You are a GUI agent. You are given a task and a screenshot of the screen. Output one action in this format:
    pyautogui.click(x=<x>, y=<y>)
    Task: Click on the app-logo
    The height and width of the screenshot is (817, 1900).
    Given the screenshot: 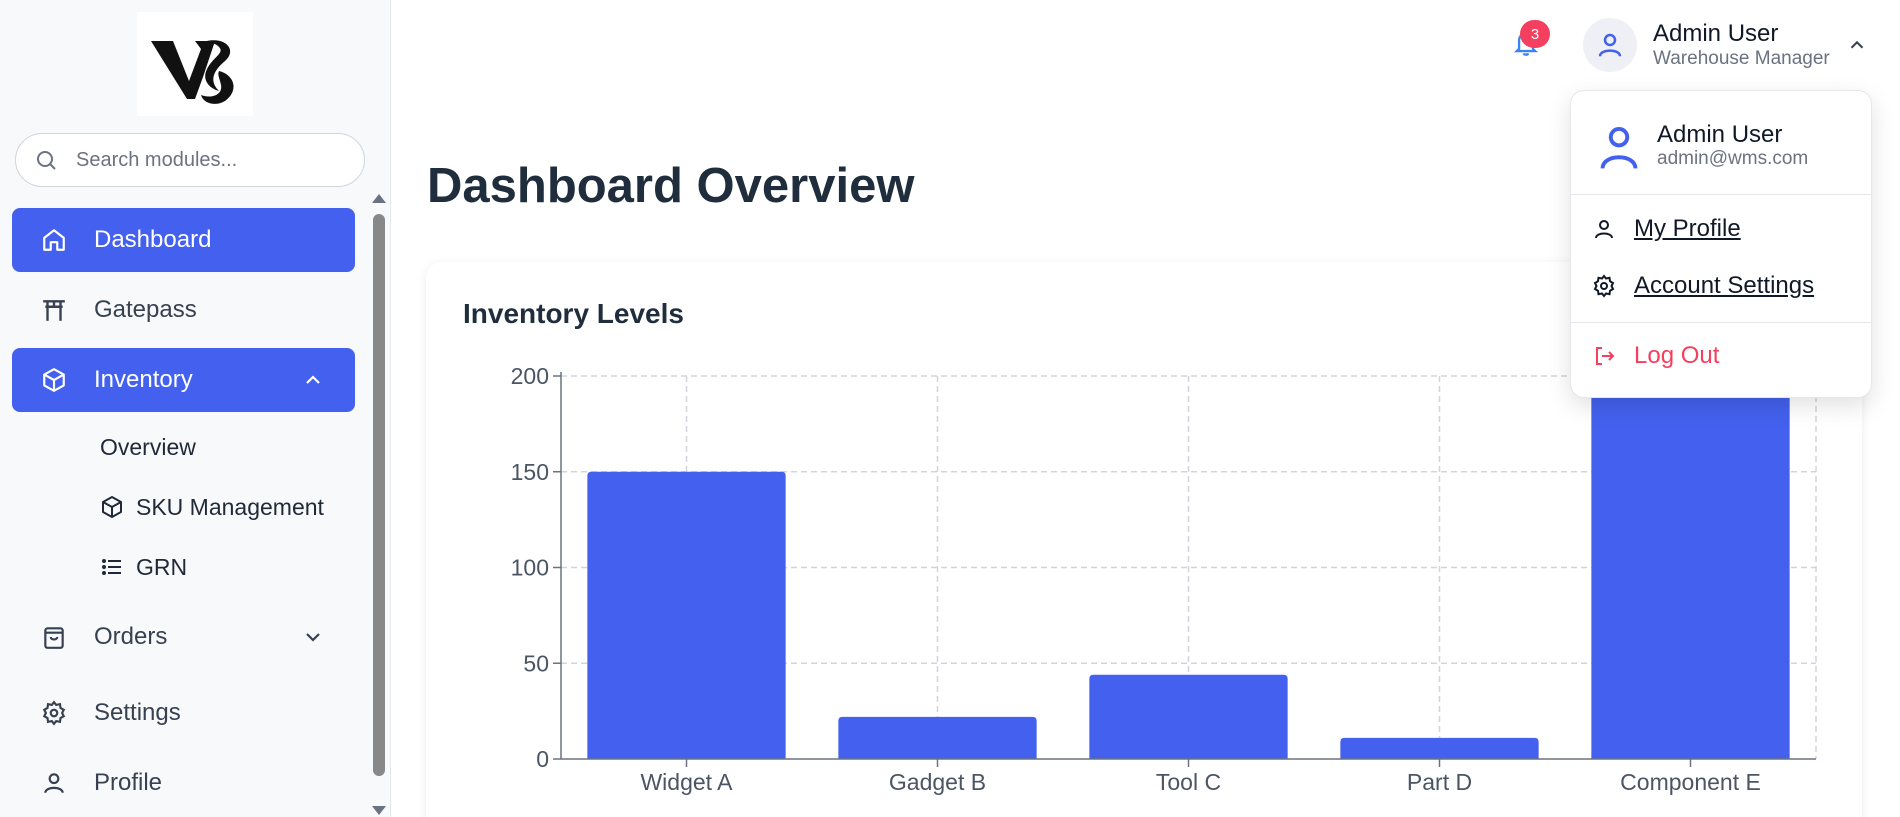 What is the action you would take?
    pyautogui.click(x=195, y=64)
    